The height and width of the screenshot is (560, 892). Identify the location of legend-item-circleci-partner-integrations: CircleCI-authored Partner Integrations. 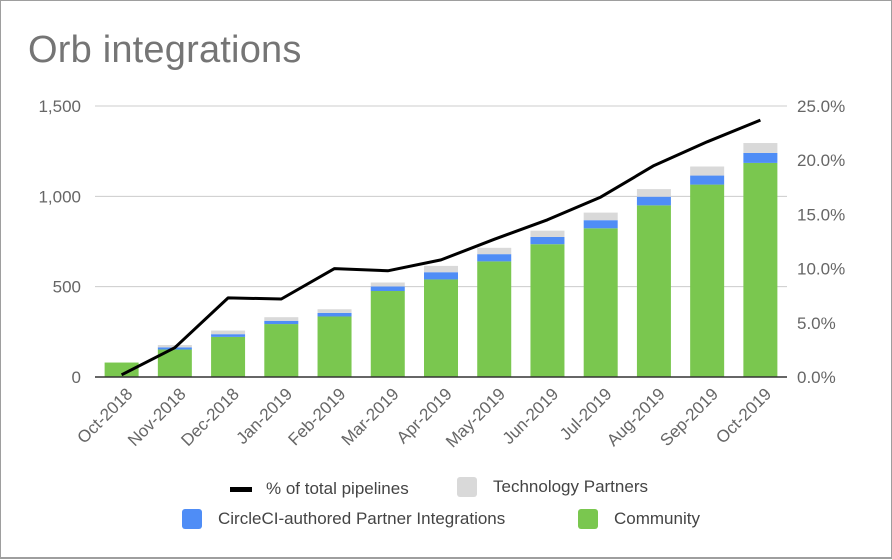
(343, 519).